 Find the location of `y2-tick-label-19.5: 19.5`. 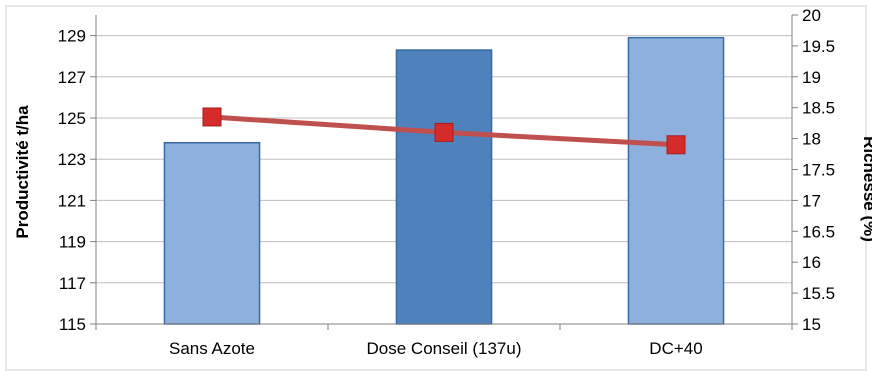

y2-tick-label-19.5: 19.5 is located at coordinates (818, 46).